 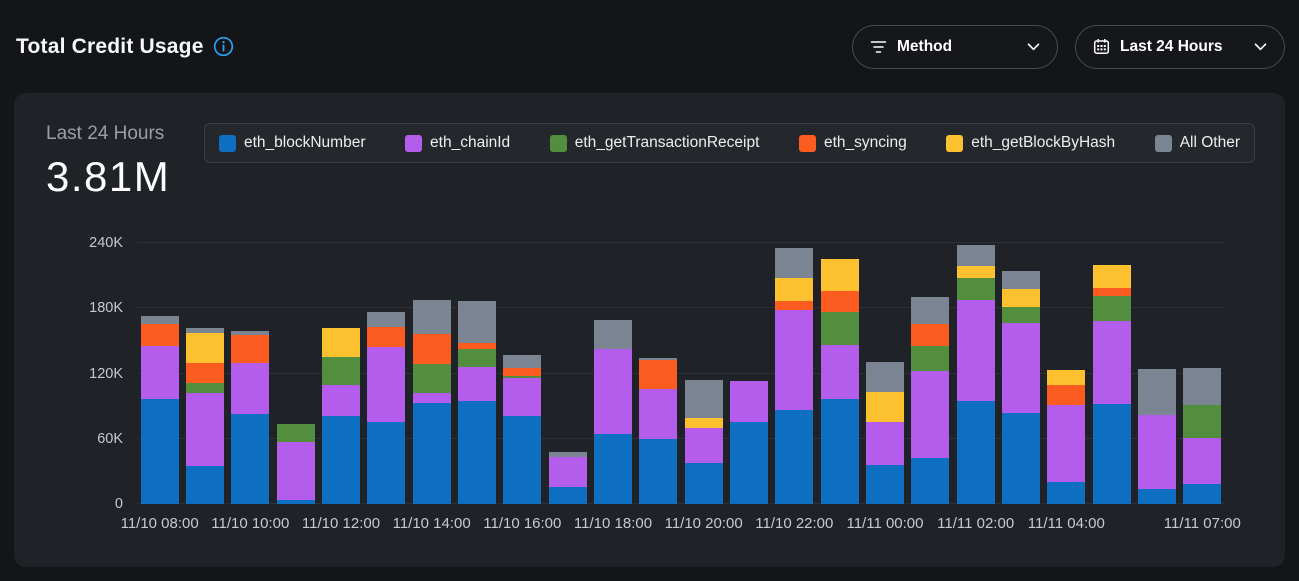 I want to click on time-range-dropdown: Last 24 Hours, so click(x=1180, y=46).